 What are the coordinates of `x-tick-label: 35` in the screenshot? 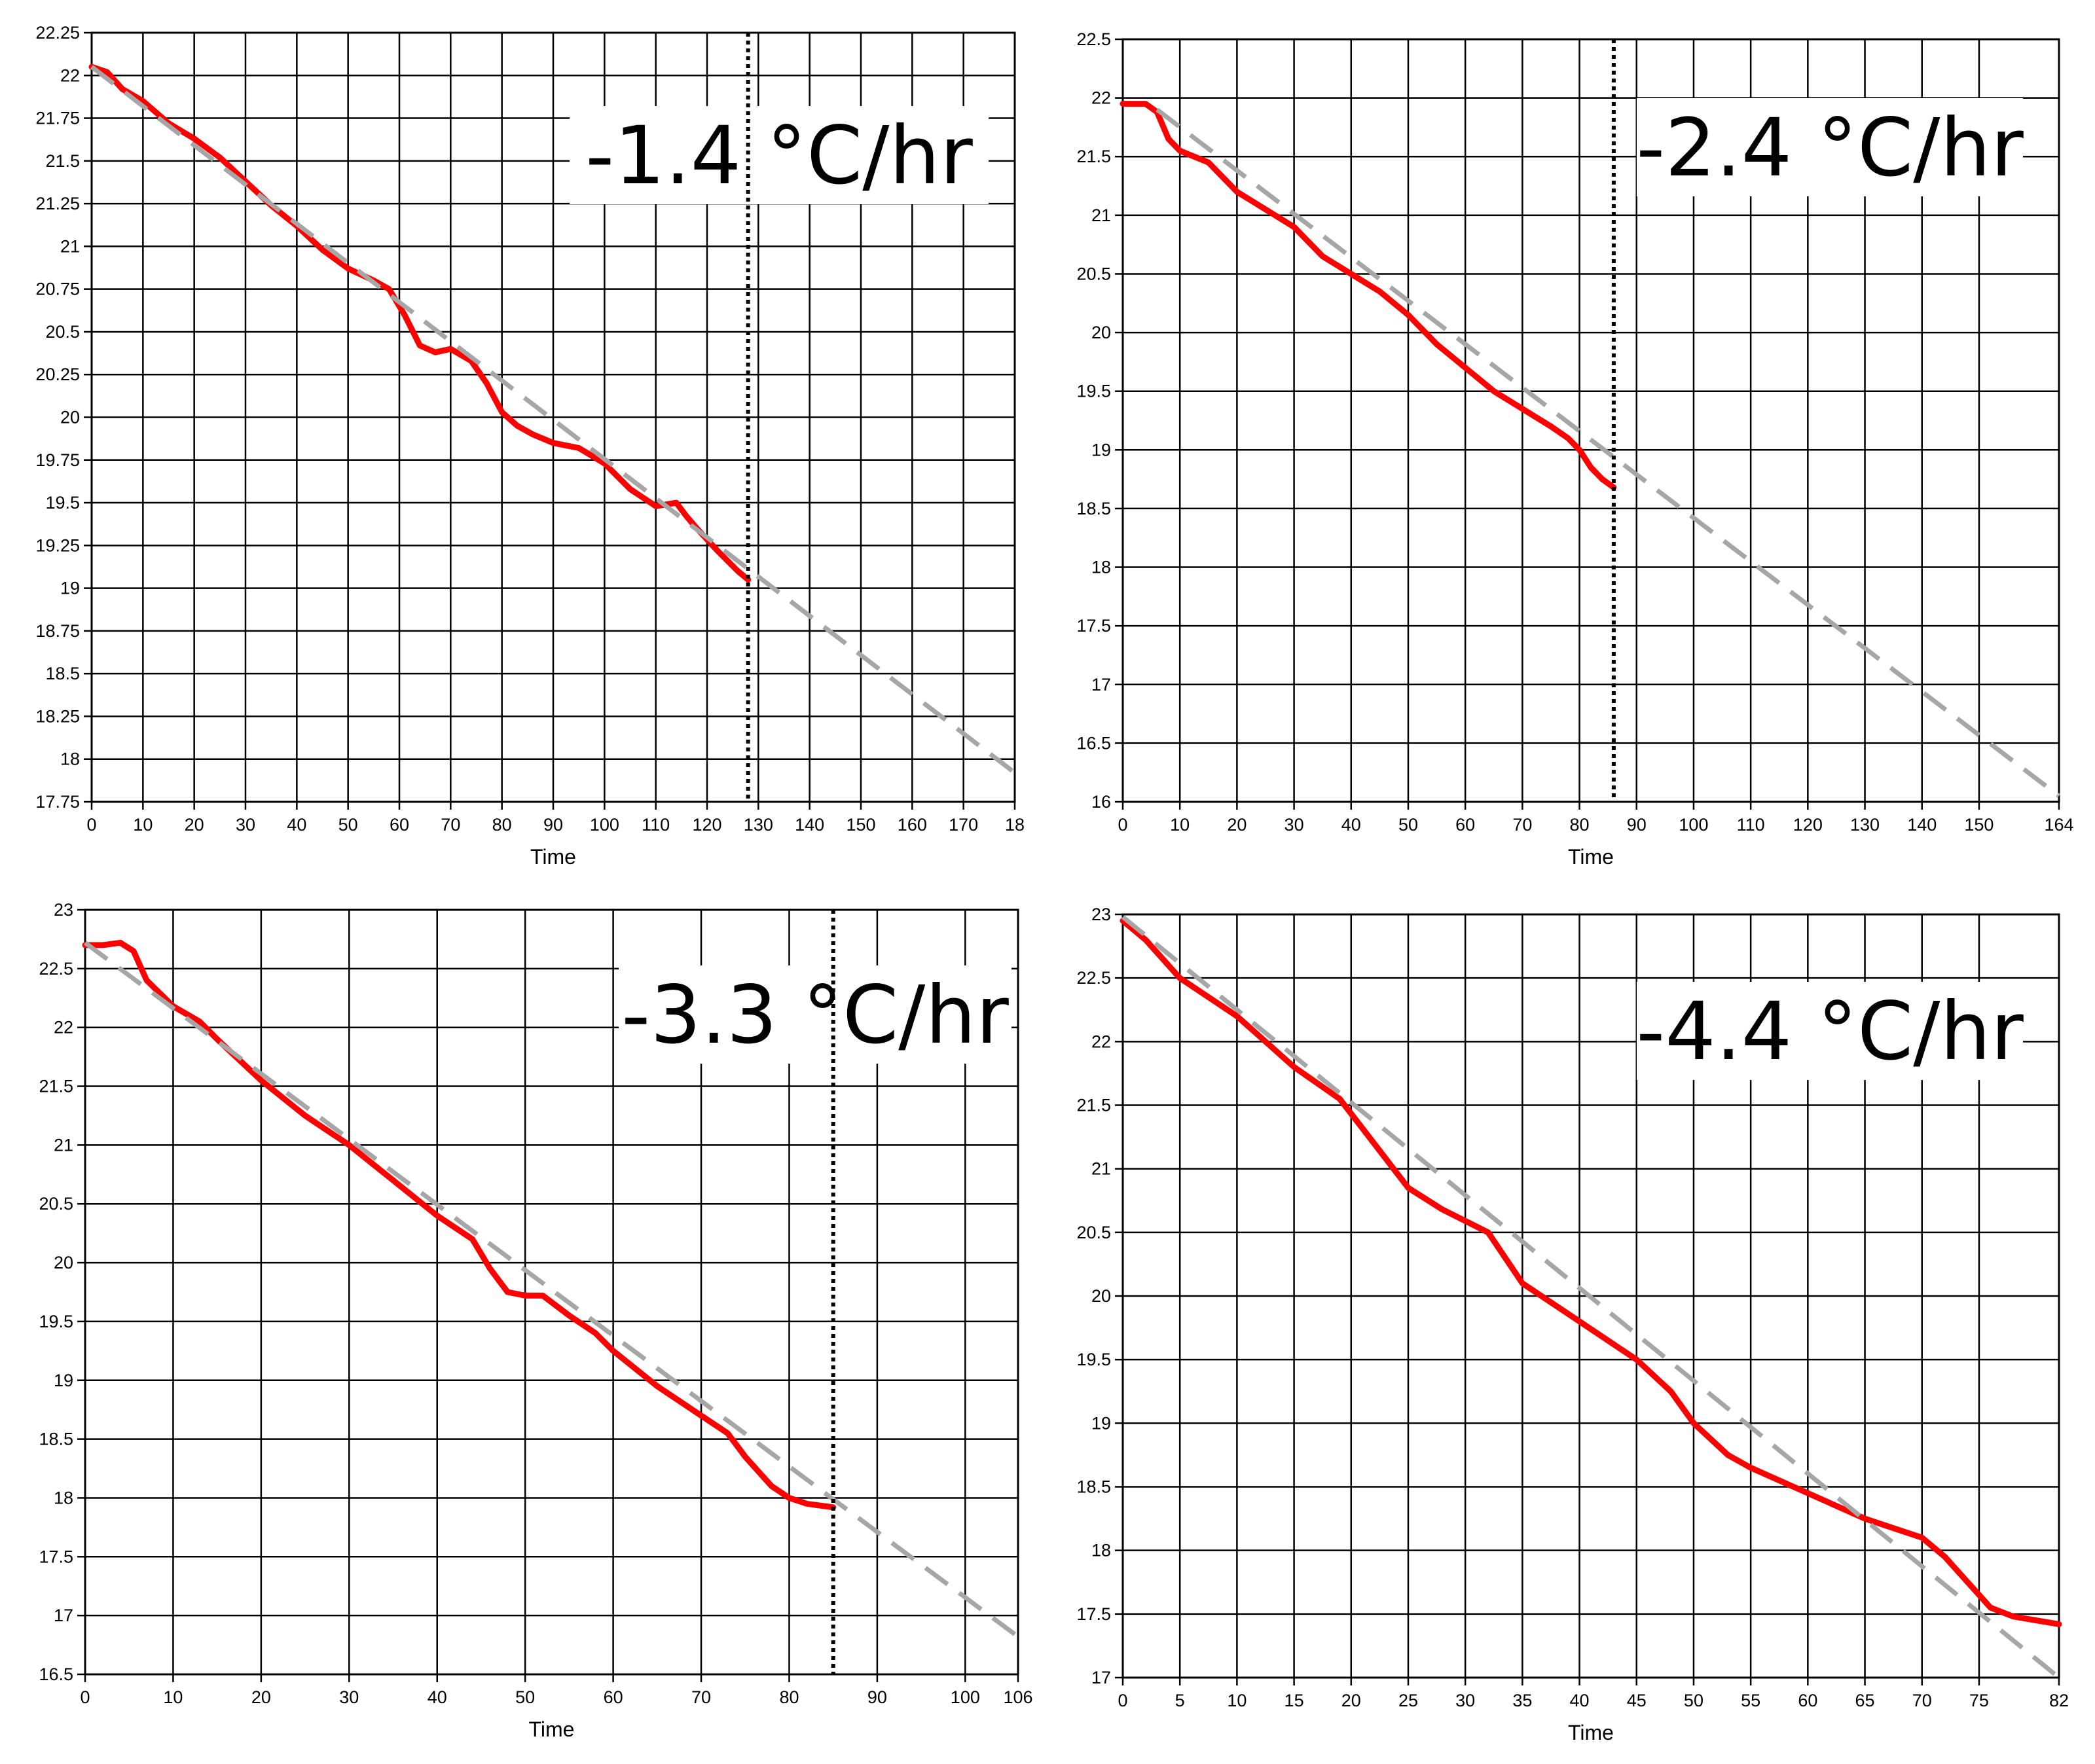 It's located at (1522, 1700).